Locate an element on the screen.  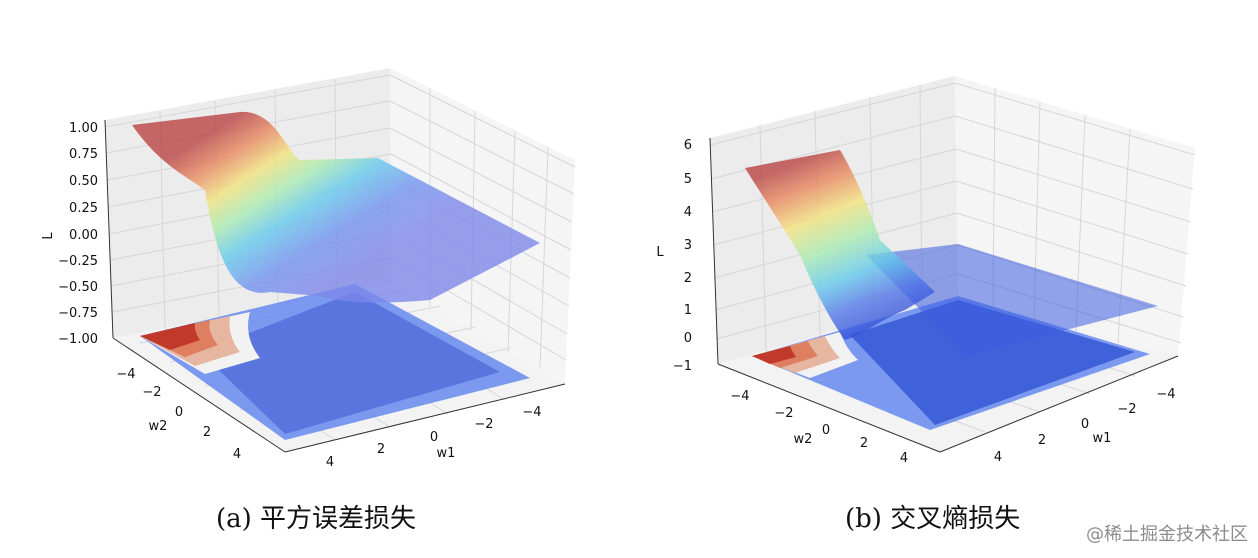
panel-a-z-label: L is located at coordinates (48, 236).